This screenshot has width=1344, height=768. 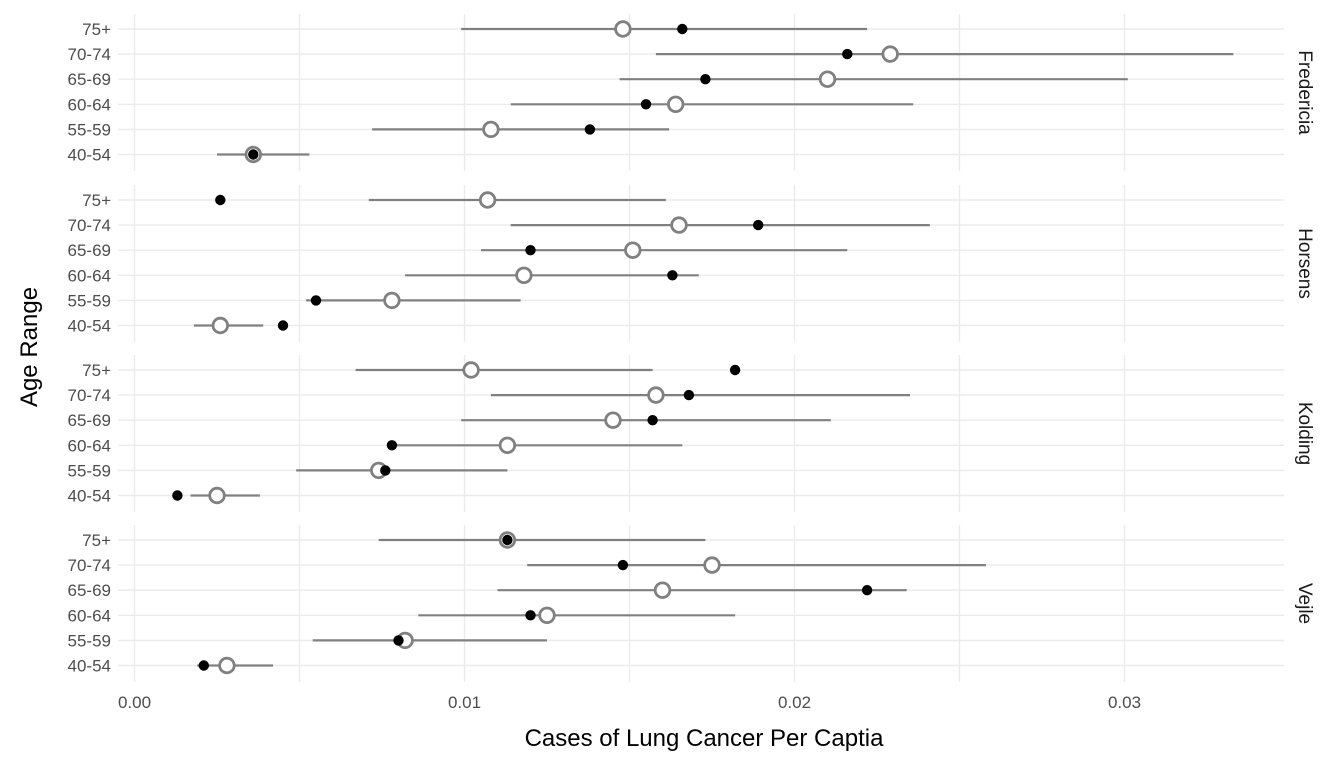 I want to click on facet-label-vejle: Vejle, so click(x=1304, y=603).